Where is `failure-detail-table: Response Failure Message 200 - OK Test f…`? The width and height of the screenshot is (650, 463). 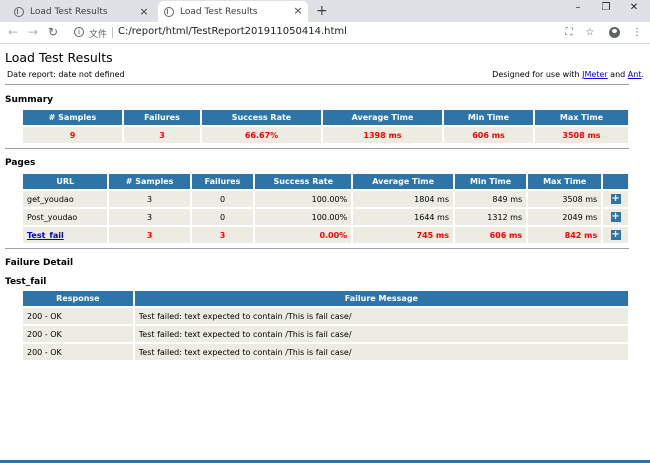 failure-detail-table: Response Failure Message 200 - OK Test f… is located at coordinates (325, 325).